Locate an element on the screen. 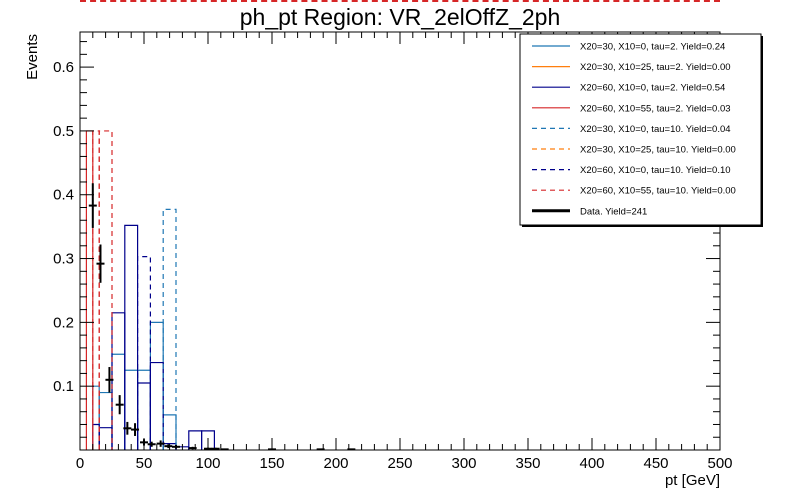  legend-entry-1: X20=30, X10=0, tau=2. Yield=0.24 is located at coordinates (628, 47).